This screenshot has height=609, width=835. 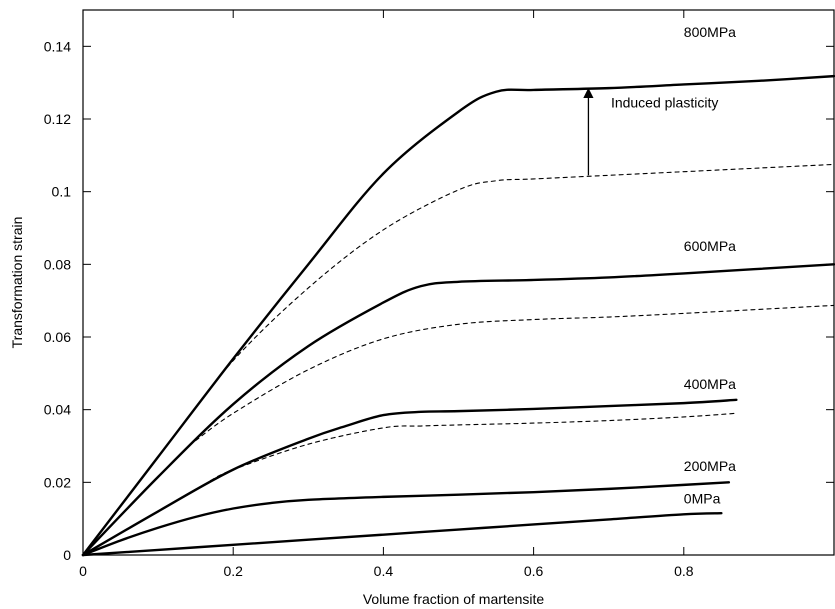 I want to click on curve-label: 0MPa, so click(x=702, y=499).